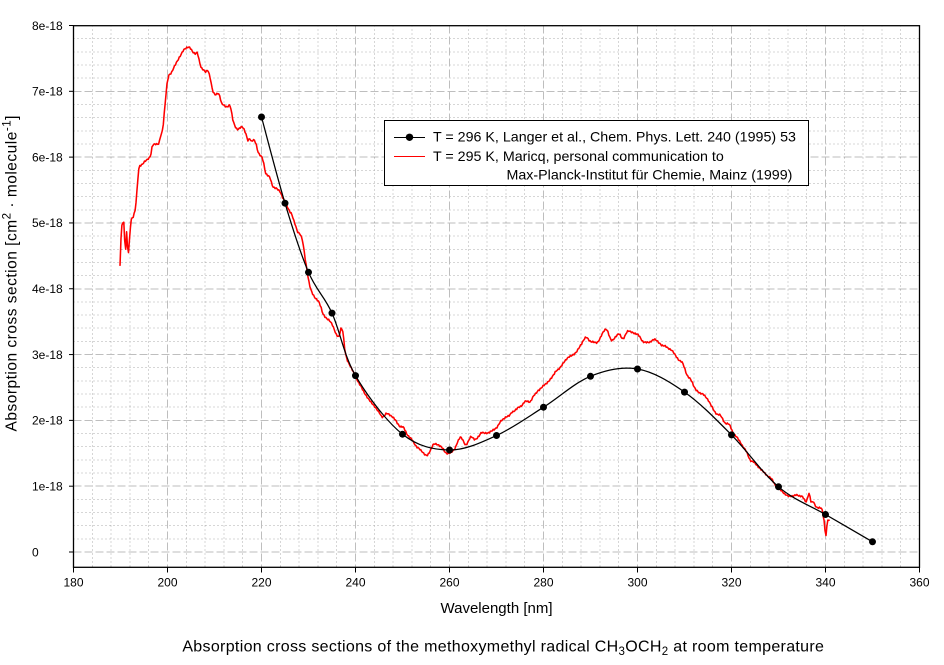  What do you see at coordinates (47, 223) in the screenshot?
I see `svg-text: 5e-18` at bounding box center [47, 223].